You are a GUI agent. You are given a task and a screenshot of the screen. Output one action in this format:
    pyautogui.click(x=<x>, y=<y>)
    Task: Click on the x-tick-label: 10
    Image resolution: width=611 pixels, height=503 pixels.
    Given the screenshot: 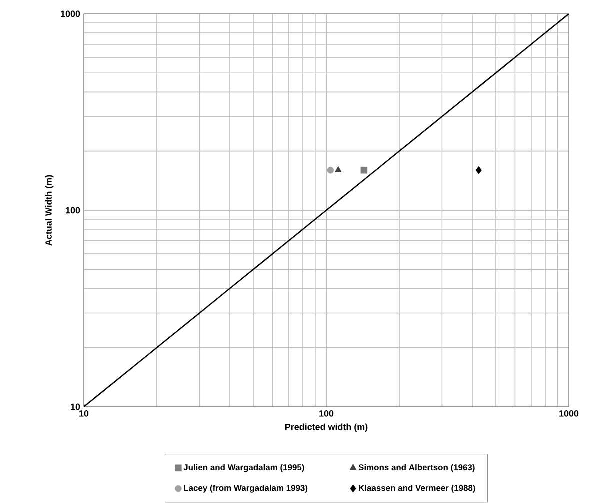 What is the action you would take?
    pyautogui.click(x=84, y=413)
    